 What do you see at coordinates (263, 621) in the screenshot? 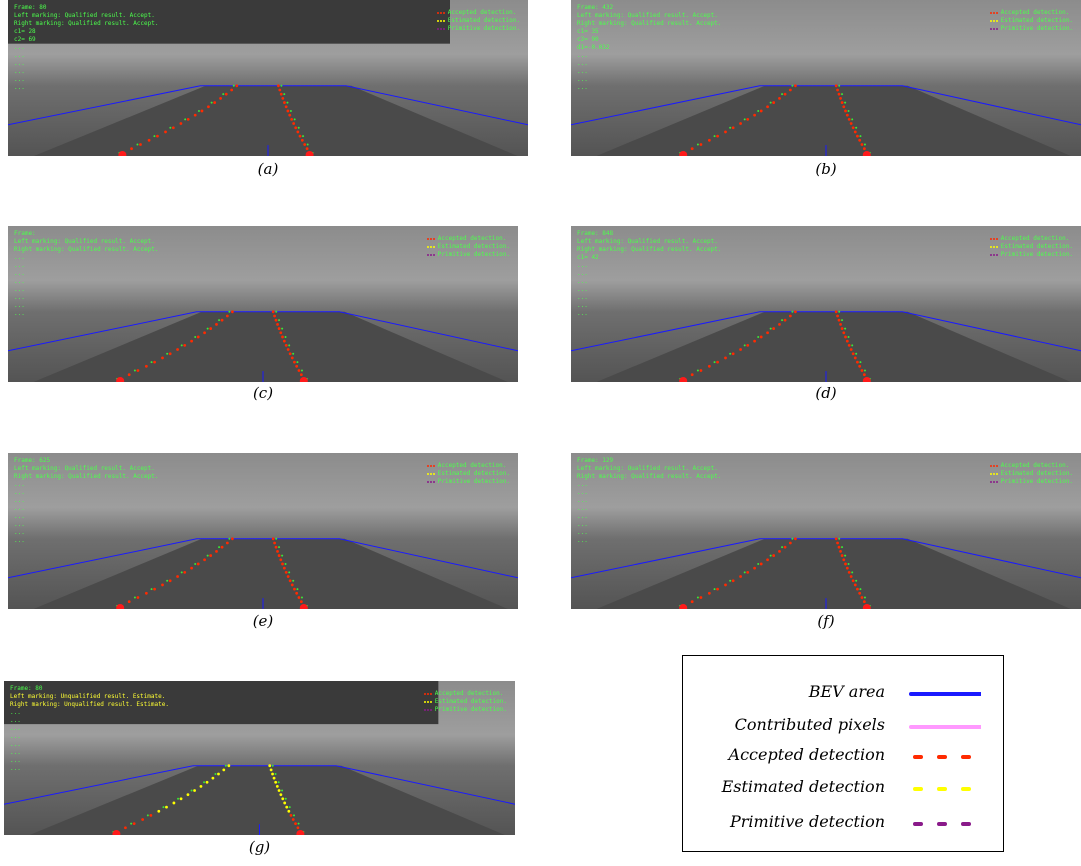
I see `panel-caption: (e)` at bounding box center [263, 621].